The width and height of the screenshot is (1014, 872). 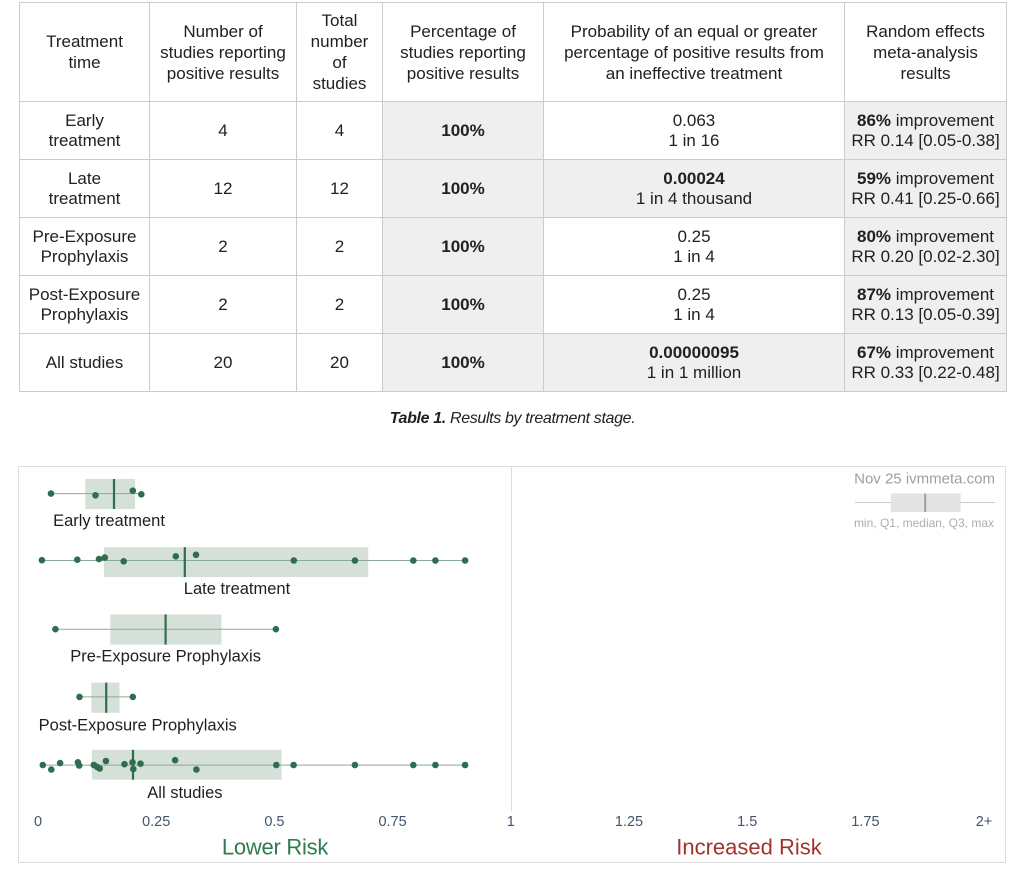 What do you see at coordinates (109, 521) in the screenshot?
I see `svg-text: Early treatment` at bounding box center [109, 521].